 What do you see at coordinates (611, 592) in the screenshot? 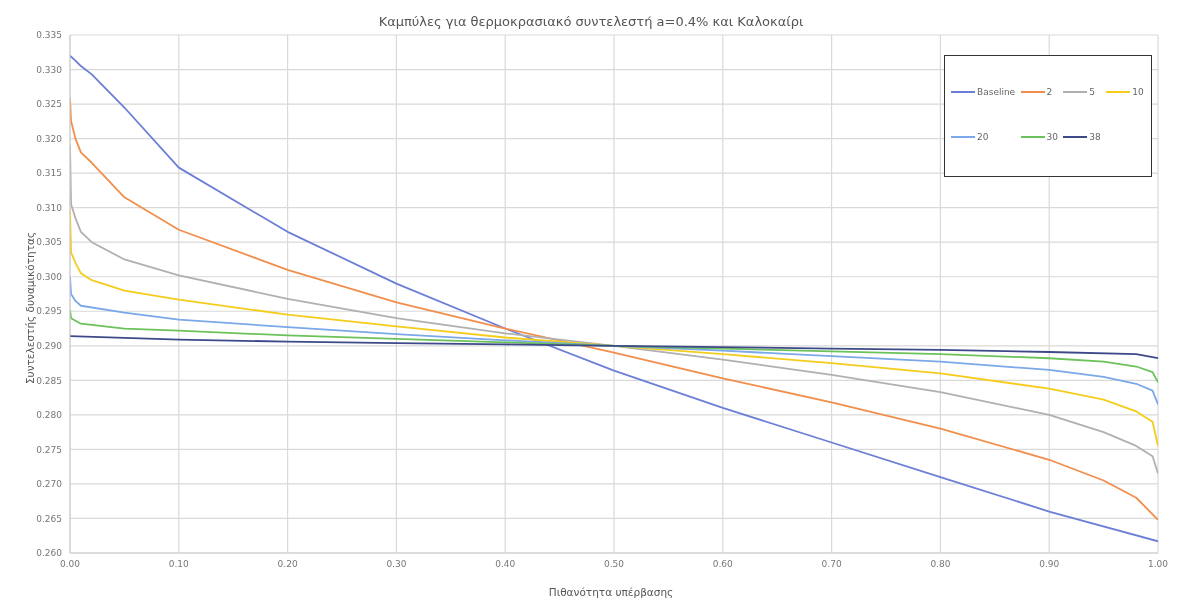
I see `x-axis-title: Πιθανότητα υπέρβασης` at bounding box center [611, 592].